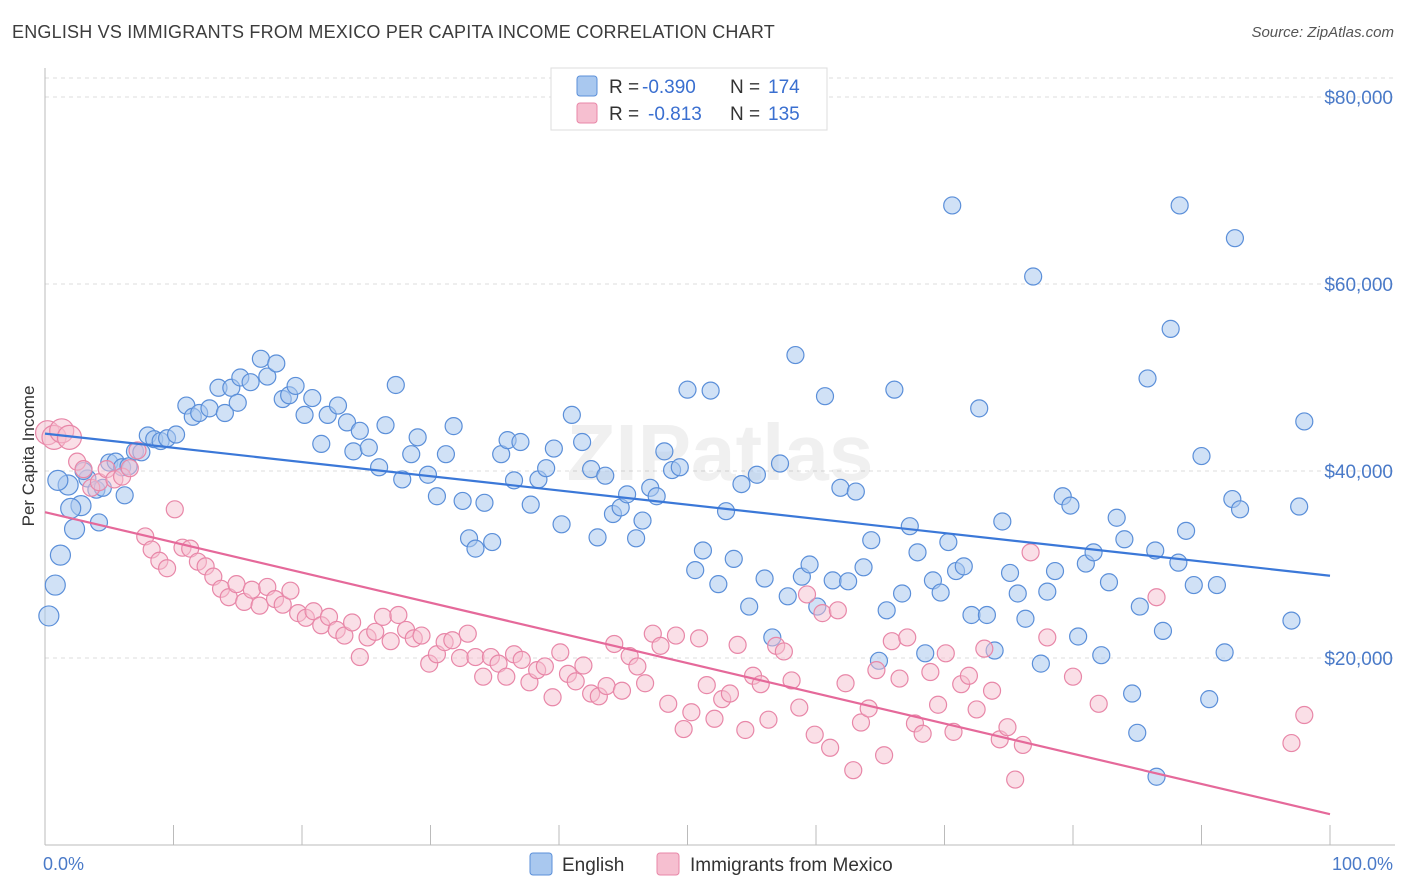 The height and width of the screenshot is (892, 1406). Describe the element at coordinates (541, 864) in the screenshot. I see `english-bottom-swatch` at that location.